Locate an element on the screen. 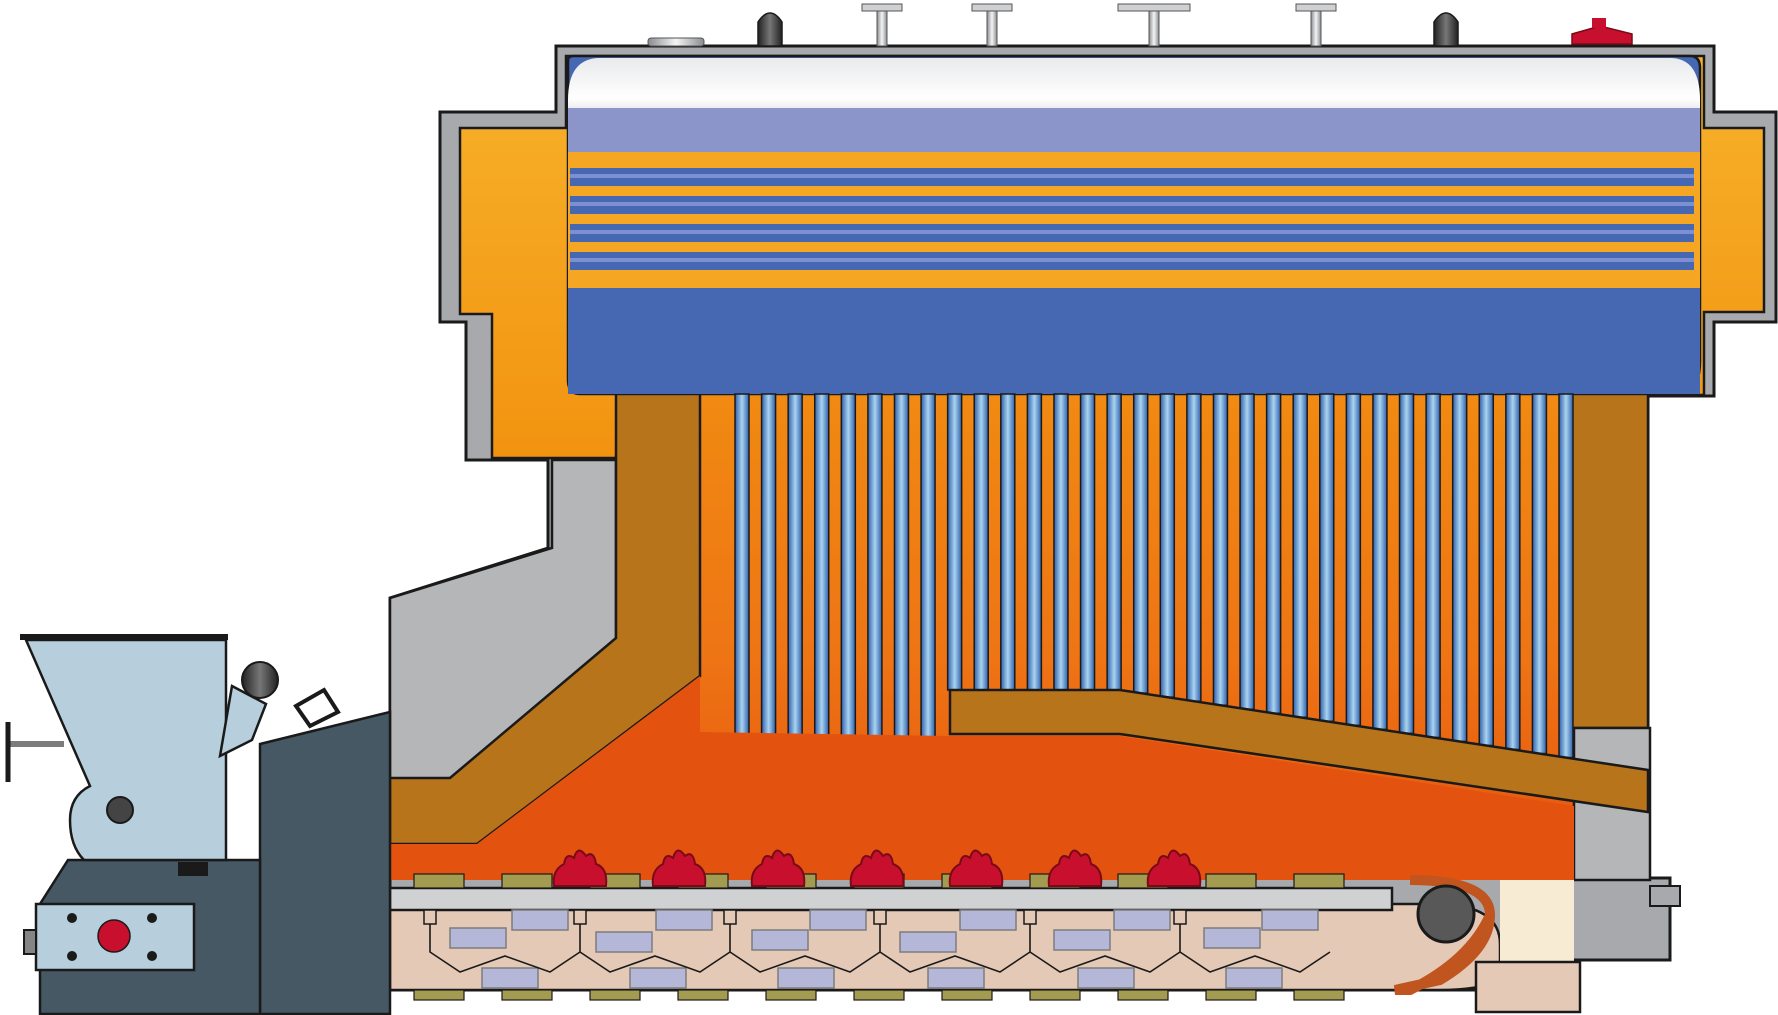  combustion-zone is located at coordinates (982, 778).